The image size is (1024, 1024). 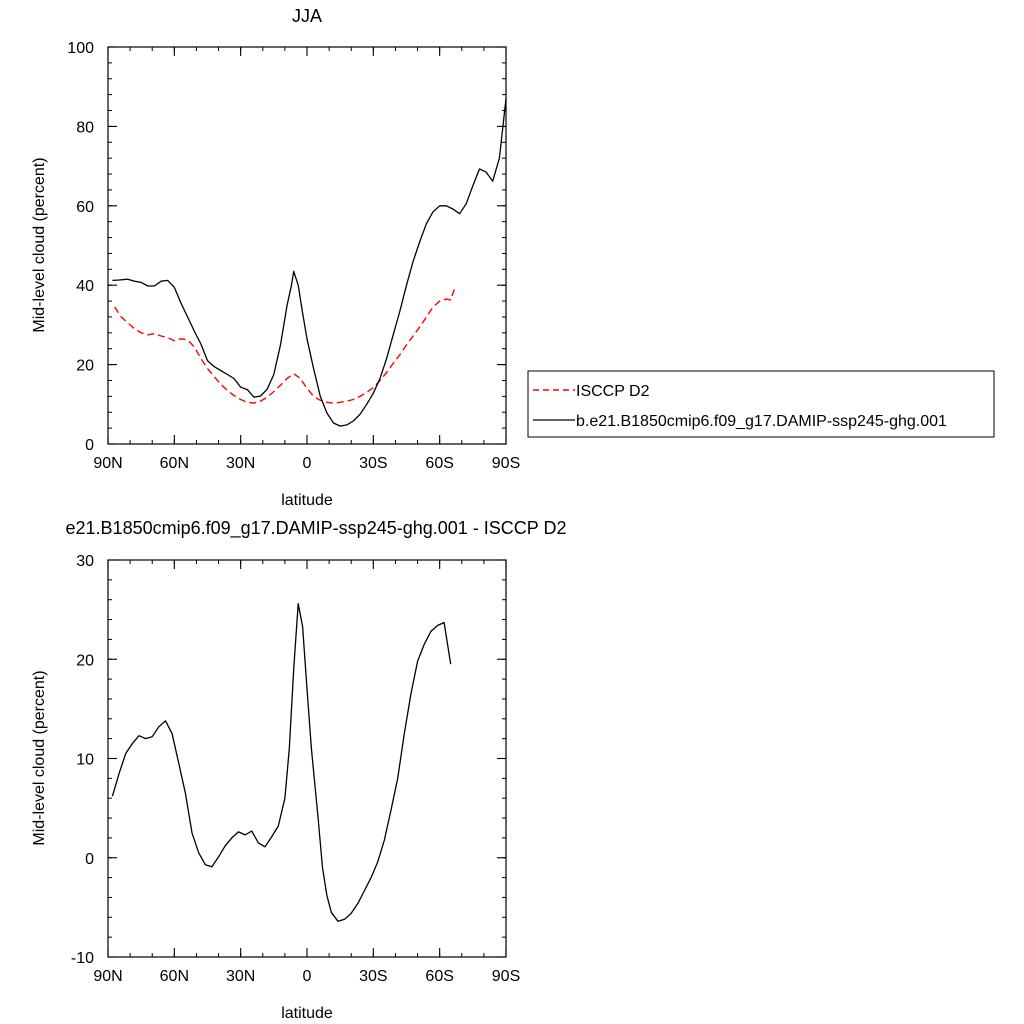 What do you see at coordinates (307, 1013) in the screenshot?
I see `x-axis-label-bottom: latitude` at bounding box center [307, 1013].